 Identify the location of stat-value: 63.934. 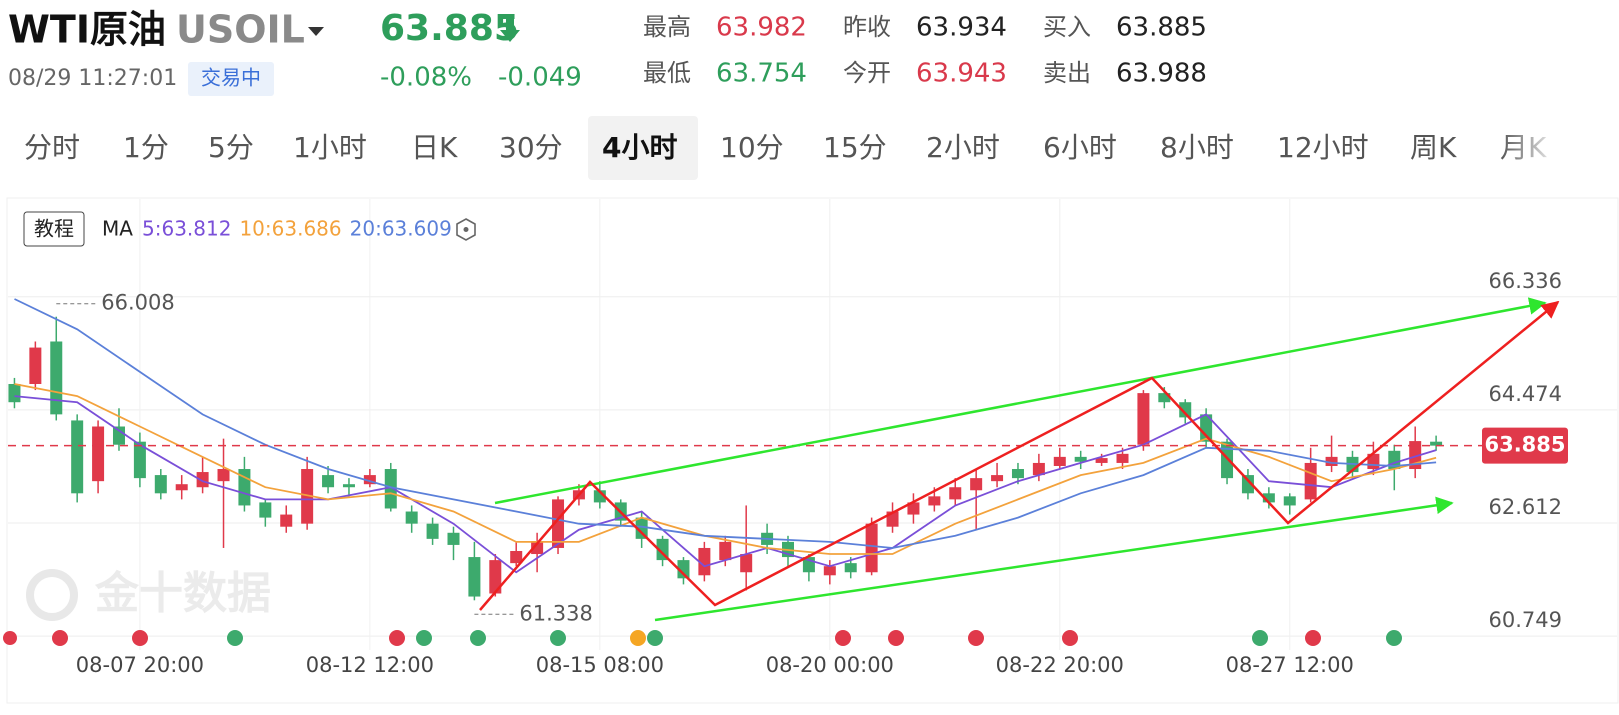
(961, 28).